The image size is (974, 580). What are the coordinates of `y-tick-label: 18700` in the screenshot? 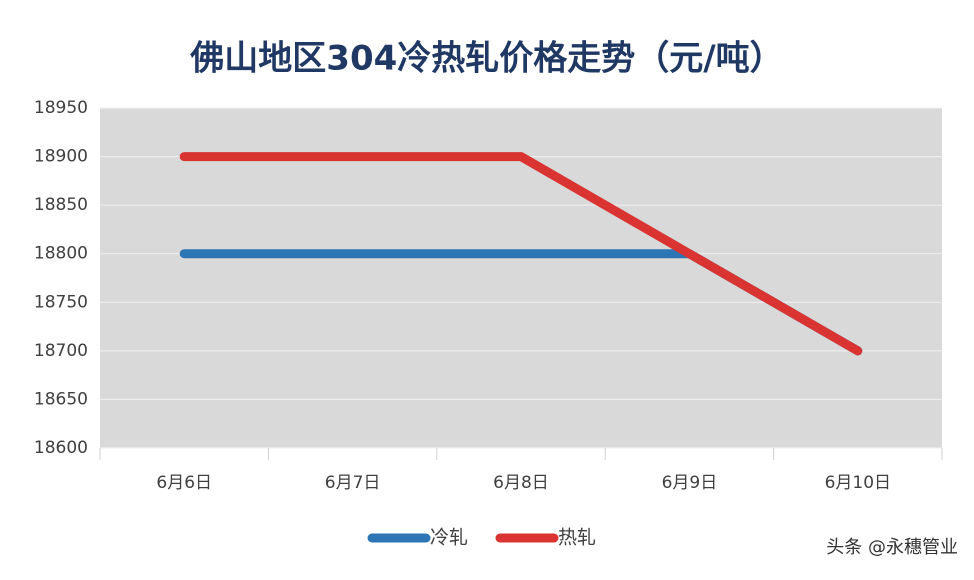 It's located at (61, 351).